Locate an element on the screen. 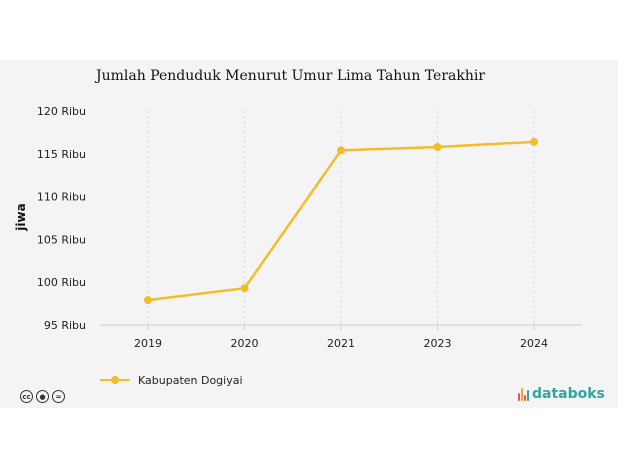  x-tick-label: 2023 is located at coordinates (438, 343).